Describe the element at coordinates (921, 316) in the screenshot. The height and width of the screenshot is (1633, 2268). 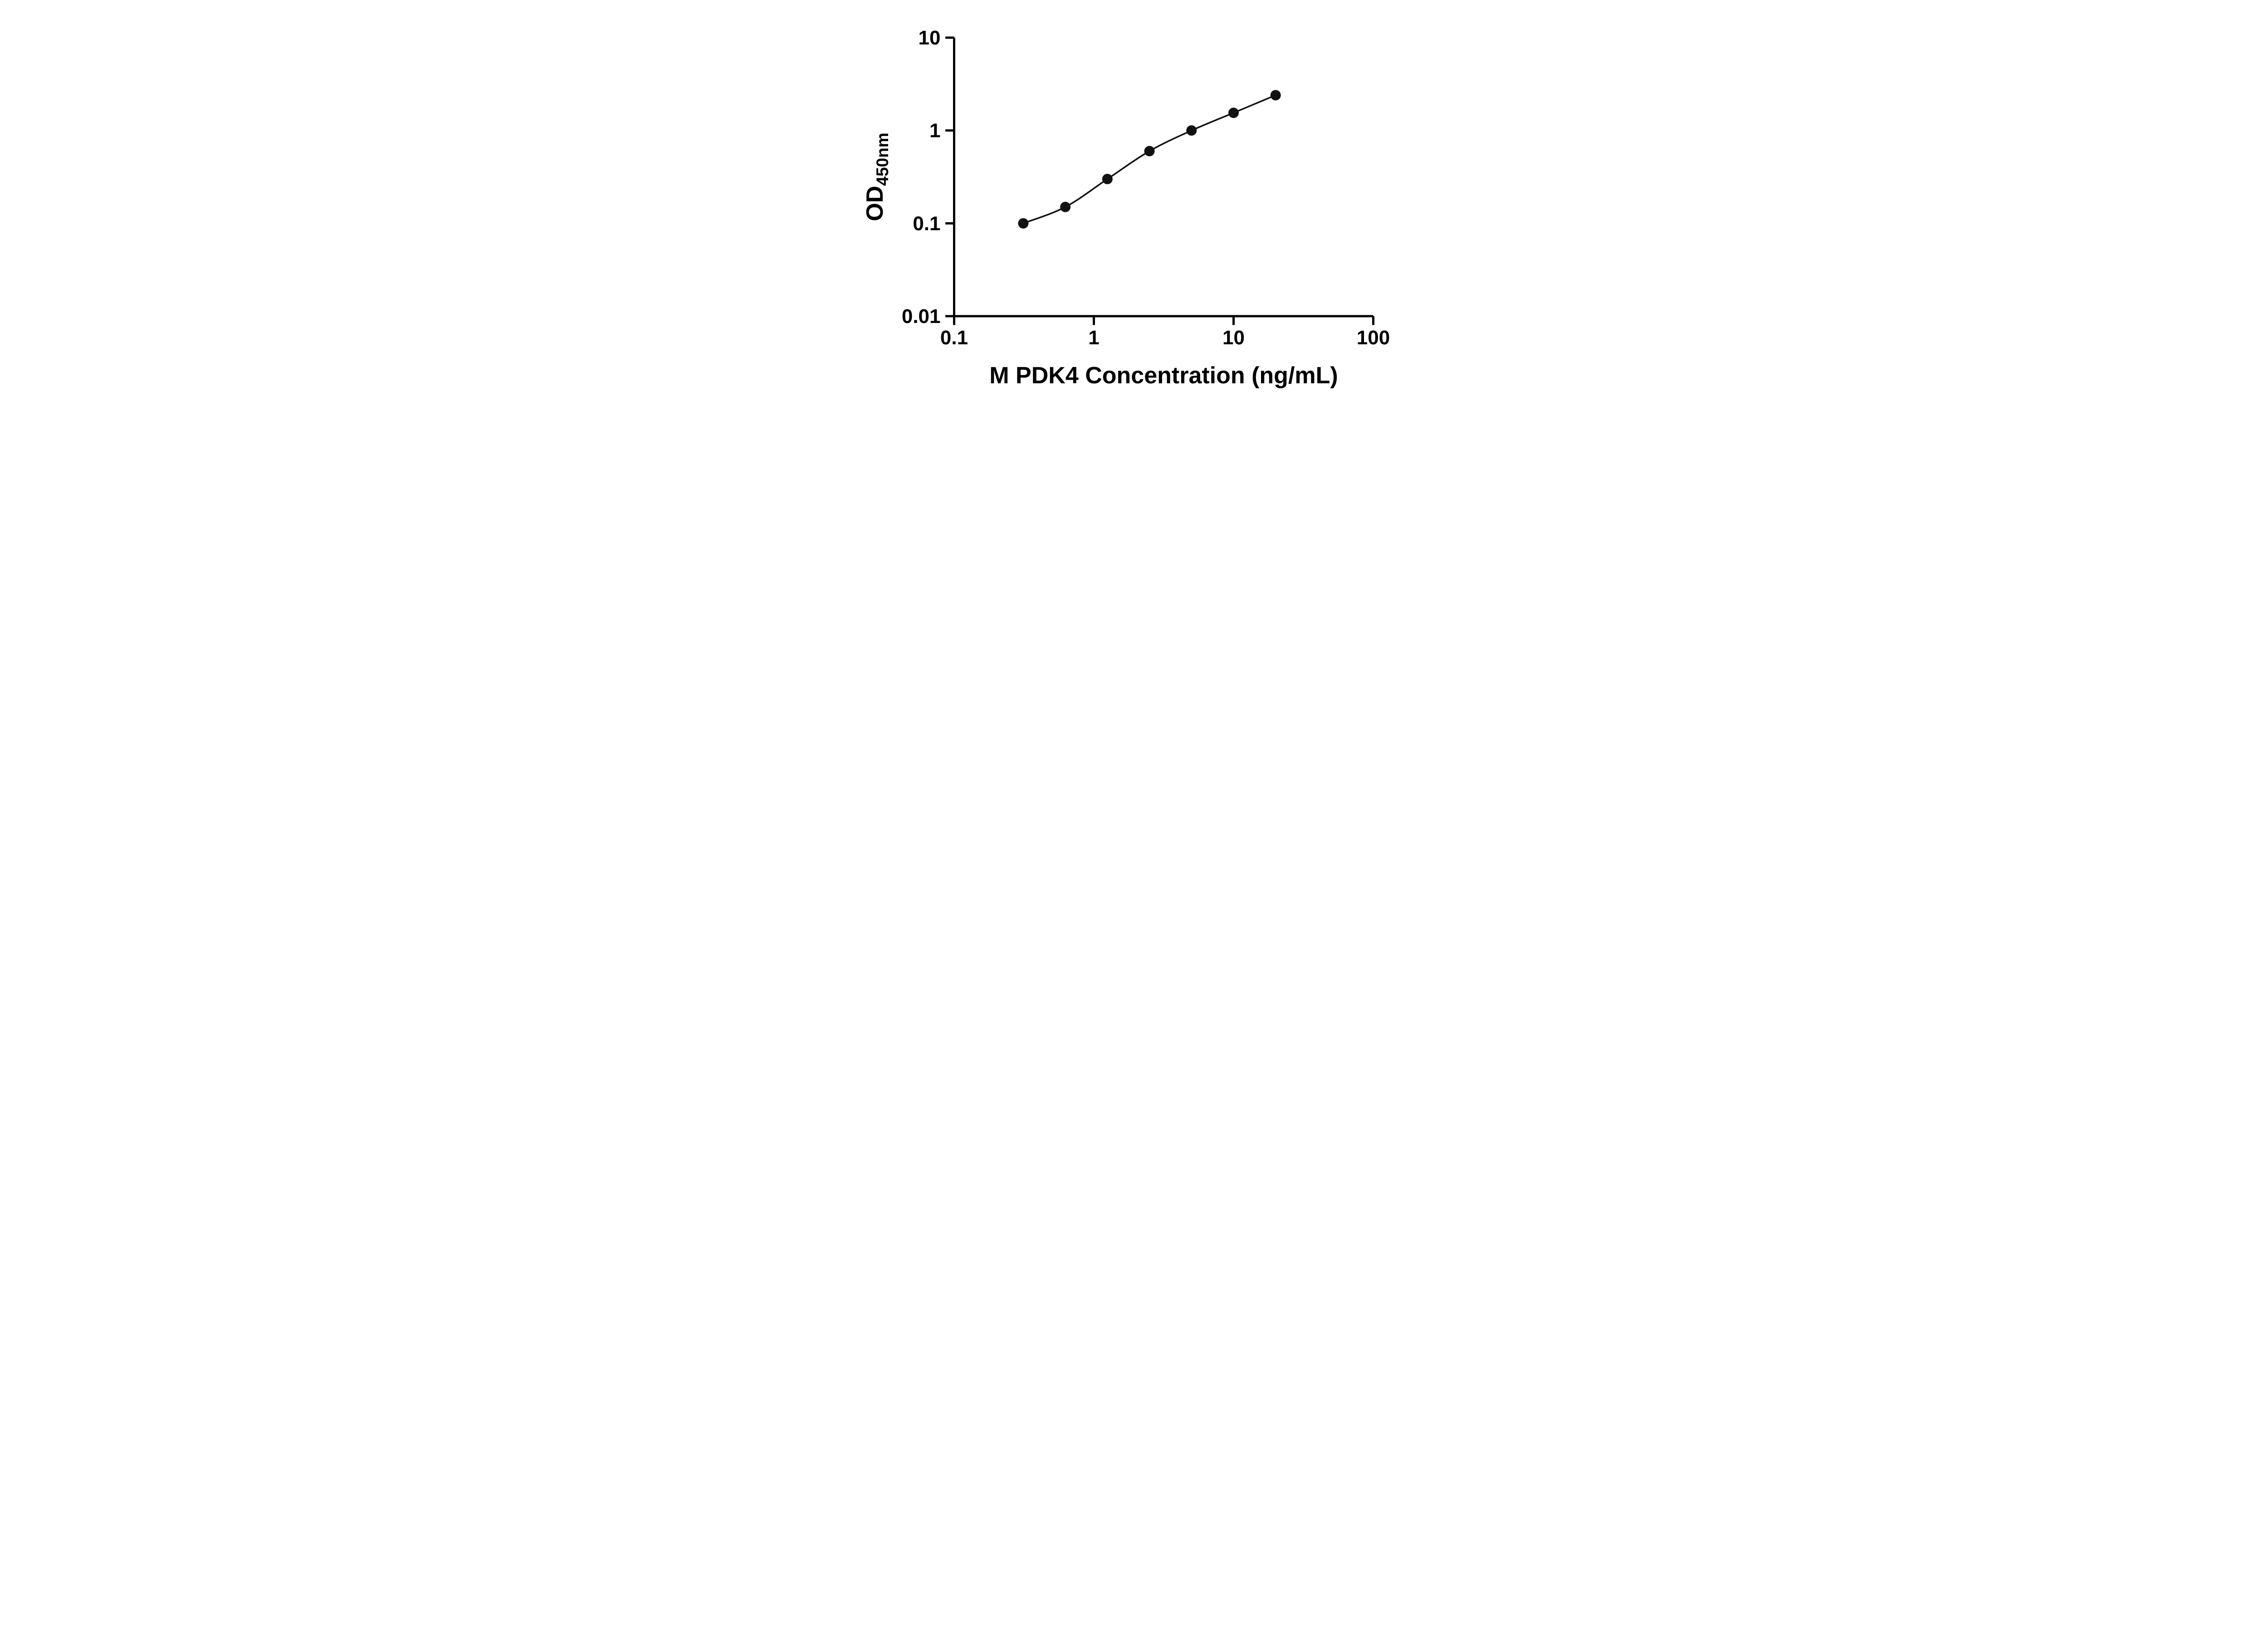
I see `y-tick-label: 0.01` at that location.